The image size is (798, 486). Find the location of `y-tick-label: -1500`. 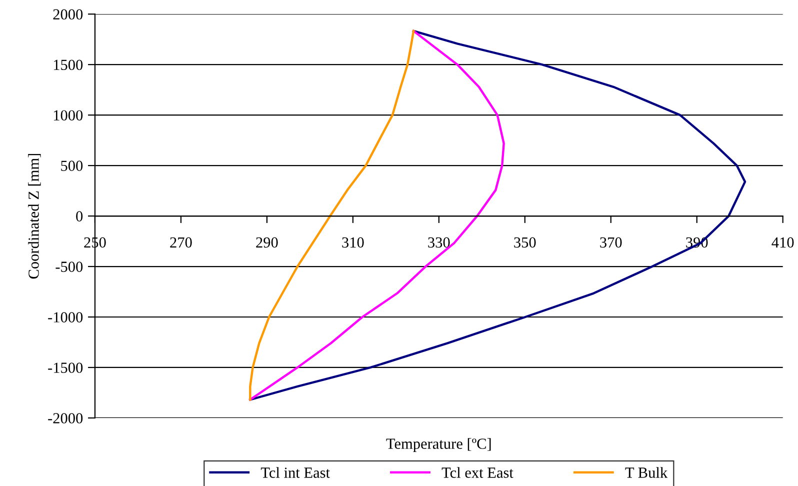

y-tick-label: -1500 is located at coordinates (65, 367).